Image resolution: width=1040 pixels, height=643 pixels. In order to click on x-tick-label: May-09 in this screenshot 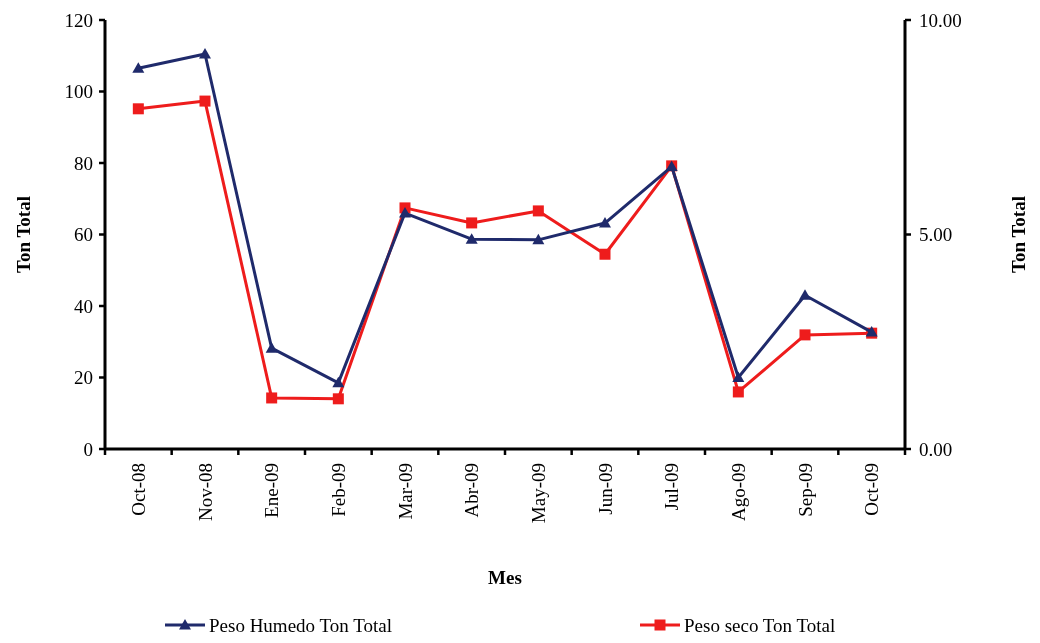, I will do `click(538, 493)`.